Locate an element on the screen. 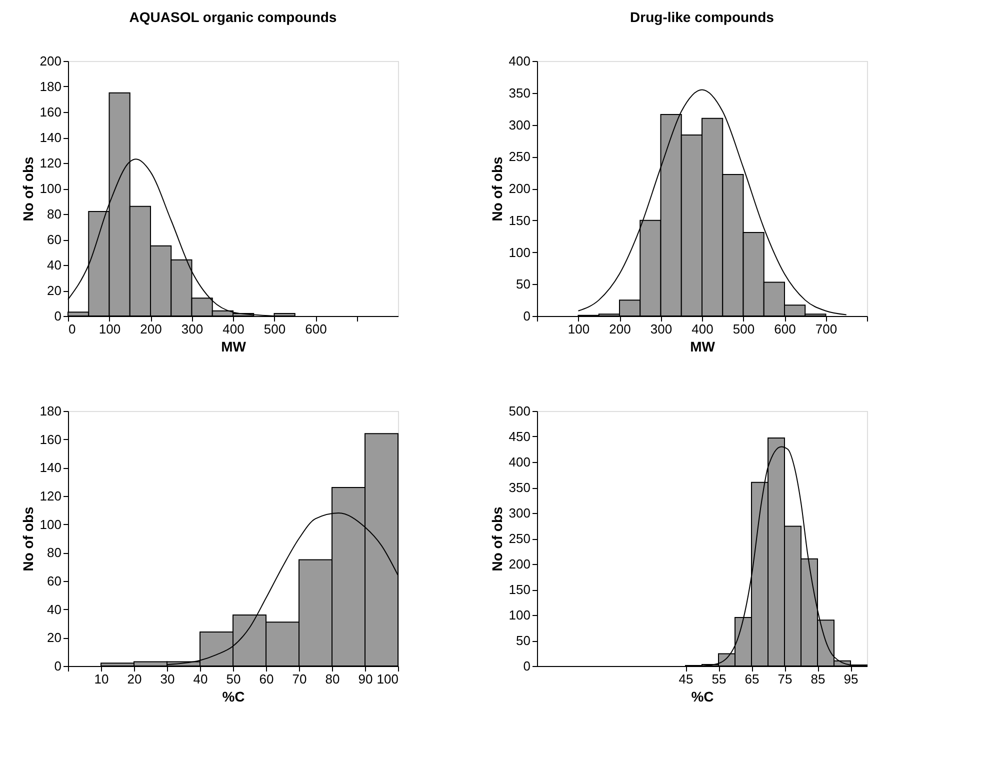 Image resolution: width=987 pixels, height=774 pixels. x-tick-label: 60 is located at coordinates (266, 679).